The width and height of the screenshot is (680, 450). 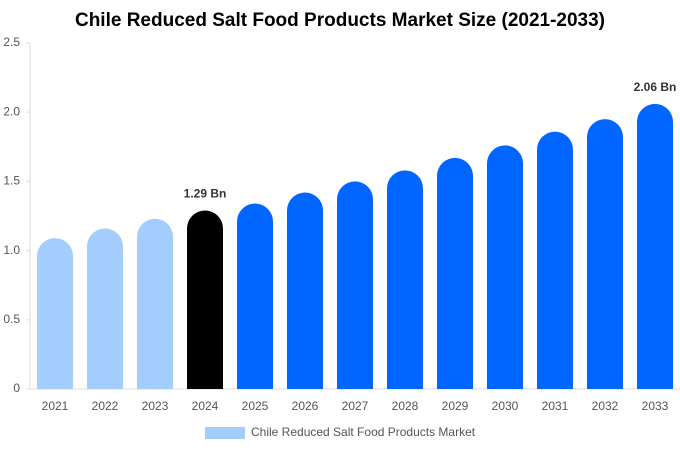 What do you see at coordinates (305, 406) in the screenshot?
I see `x-tick-label: 2026` at bounding box center [305, 406].